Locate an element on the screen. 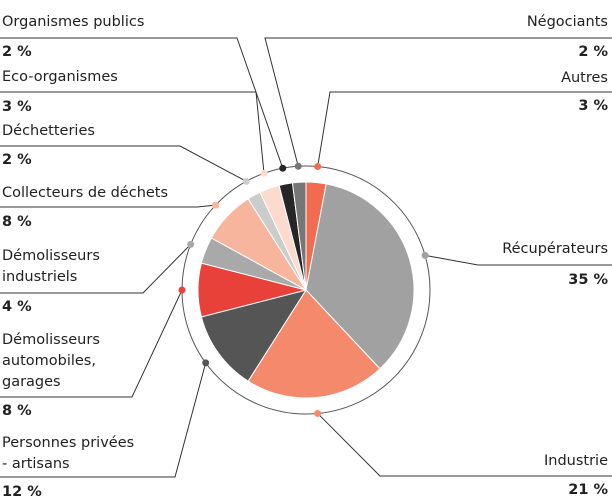 The width and height of the screenshot is (612, 501). slice-label: Industrie is located at coordinates (576, 461).